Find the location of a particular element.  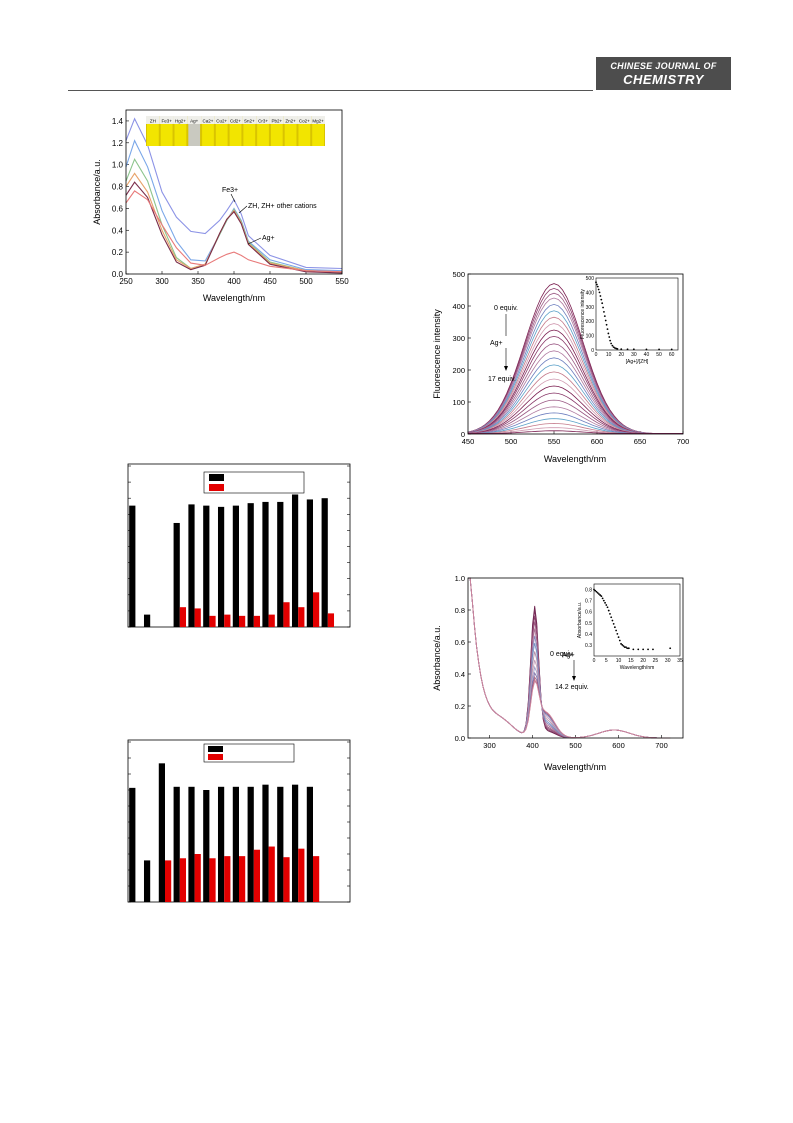

x-tick-label: 450 is located at coordinates (270, 281).